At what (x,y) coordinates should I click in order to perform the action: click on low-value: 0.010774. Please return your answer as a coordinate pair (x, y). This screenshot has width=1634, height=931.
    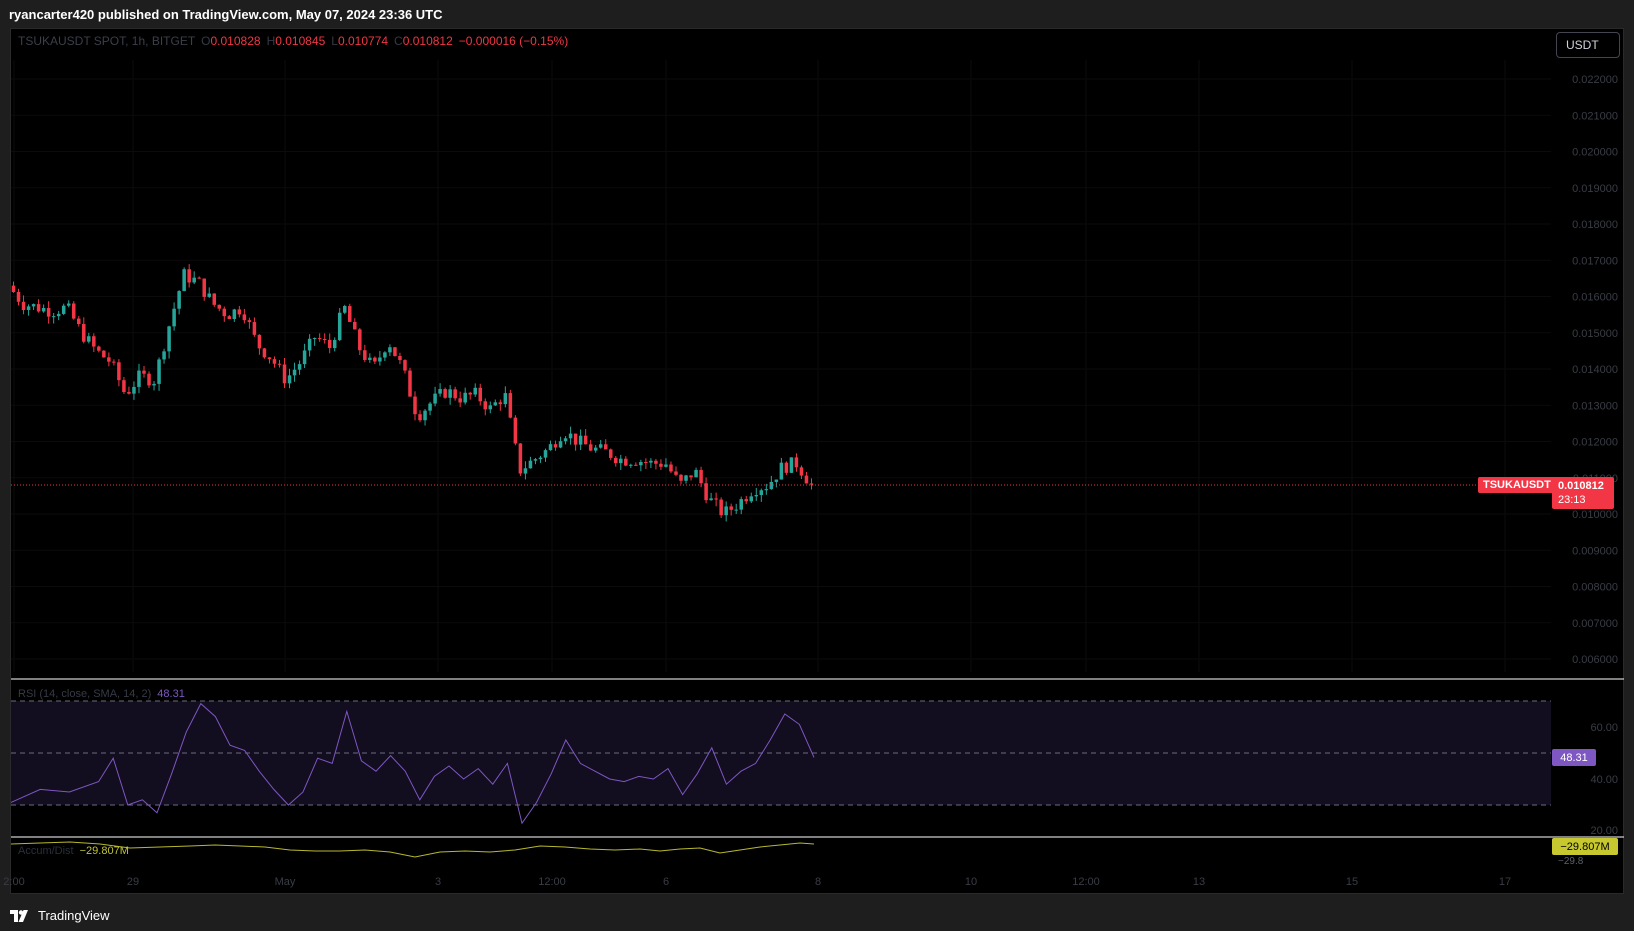
    Looking at the image, I should click on (363, 41).